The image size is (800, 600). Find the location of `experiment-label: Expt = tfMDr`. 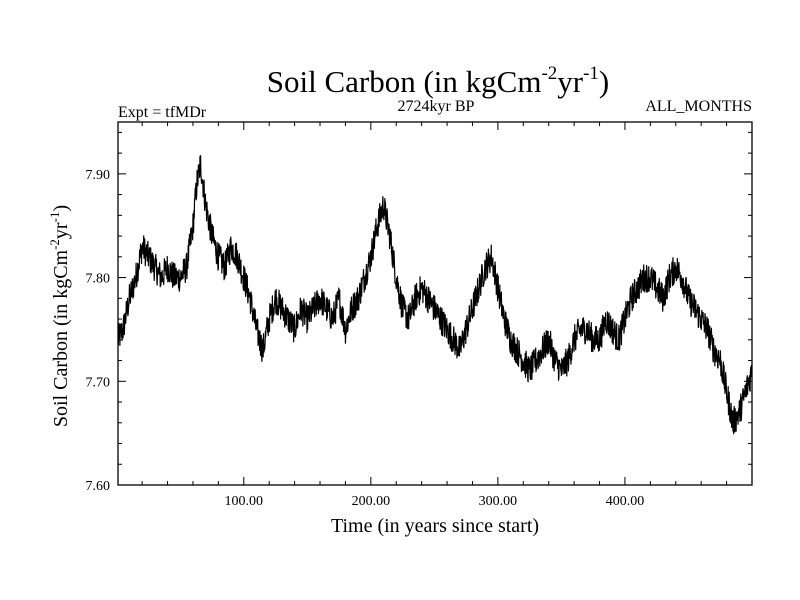

experiment-label: Expt = tfMDr is located at coordinates (162, 112).